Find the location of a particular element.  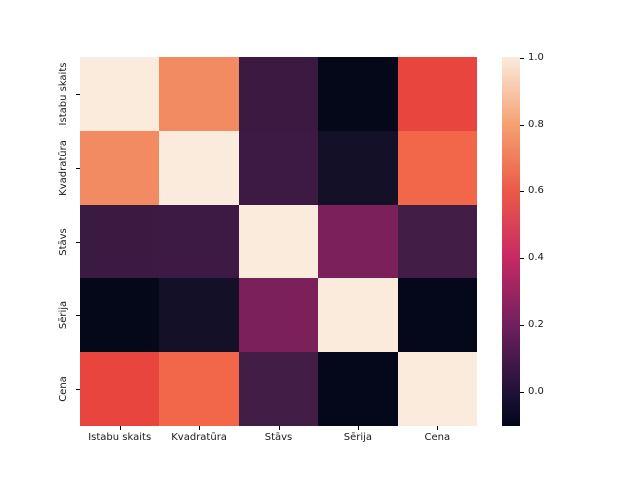

colorbar-tick-label: 0.8 is located at coordinates (536, 124).